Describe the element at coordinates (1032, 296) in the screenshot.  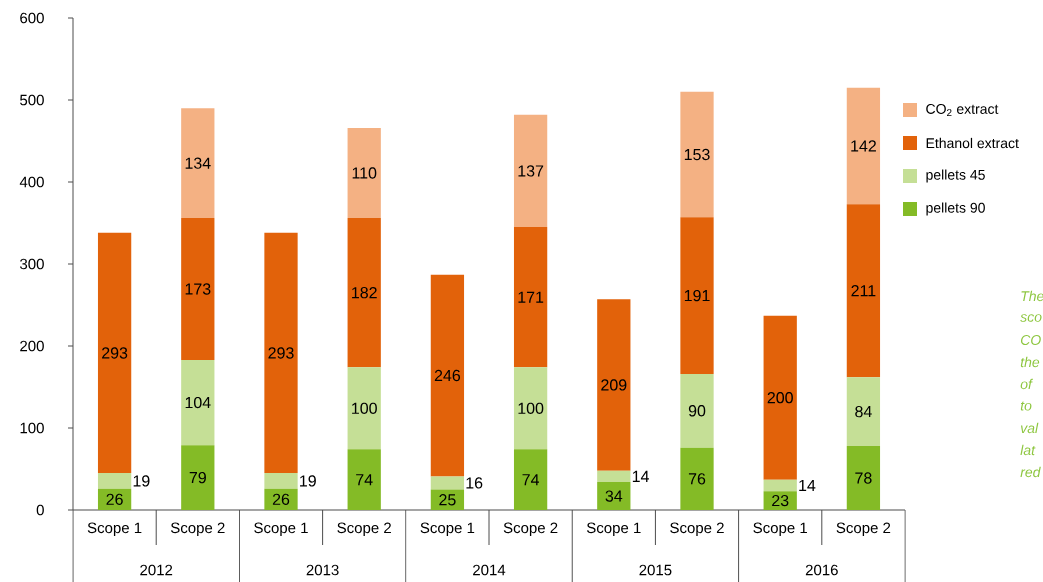
I see `text: The` at that location.